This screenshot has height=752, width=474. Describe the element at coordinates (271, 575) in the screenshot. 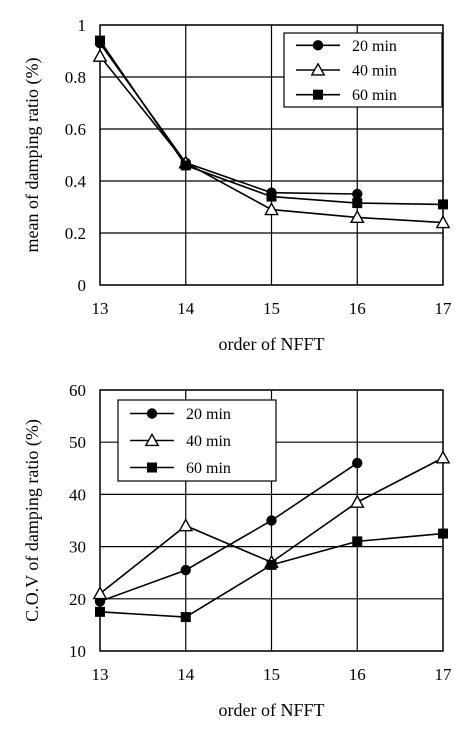

I see `series-60-min` at that location.